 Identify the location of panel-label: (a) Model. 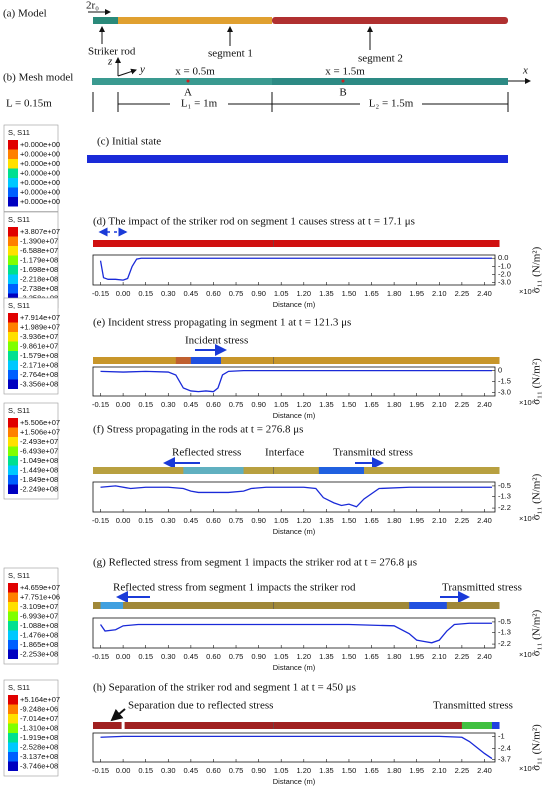
(25, 14).